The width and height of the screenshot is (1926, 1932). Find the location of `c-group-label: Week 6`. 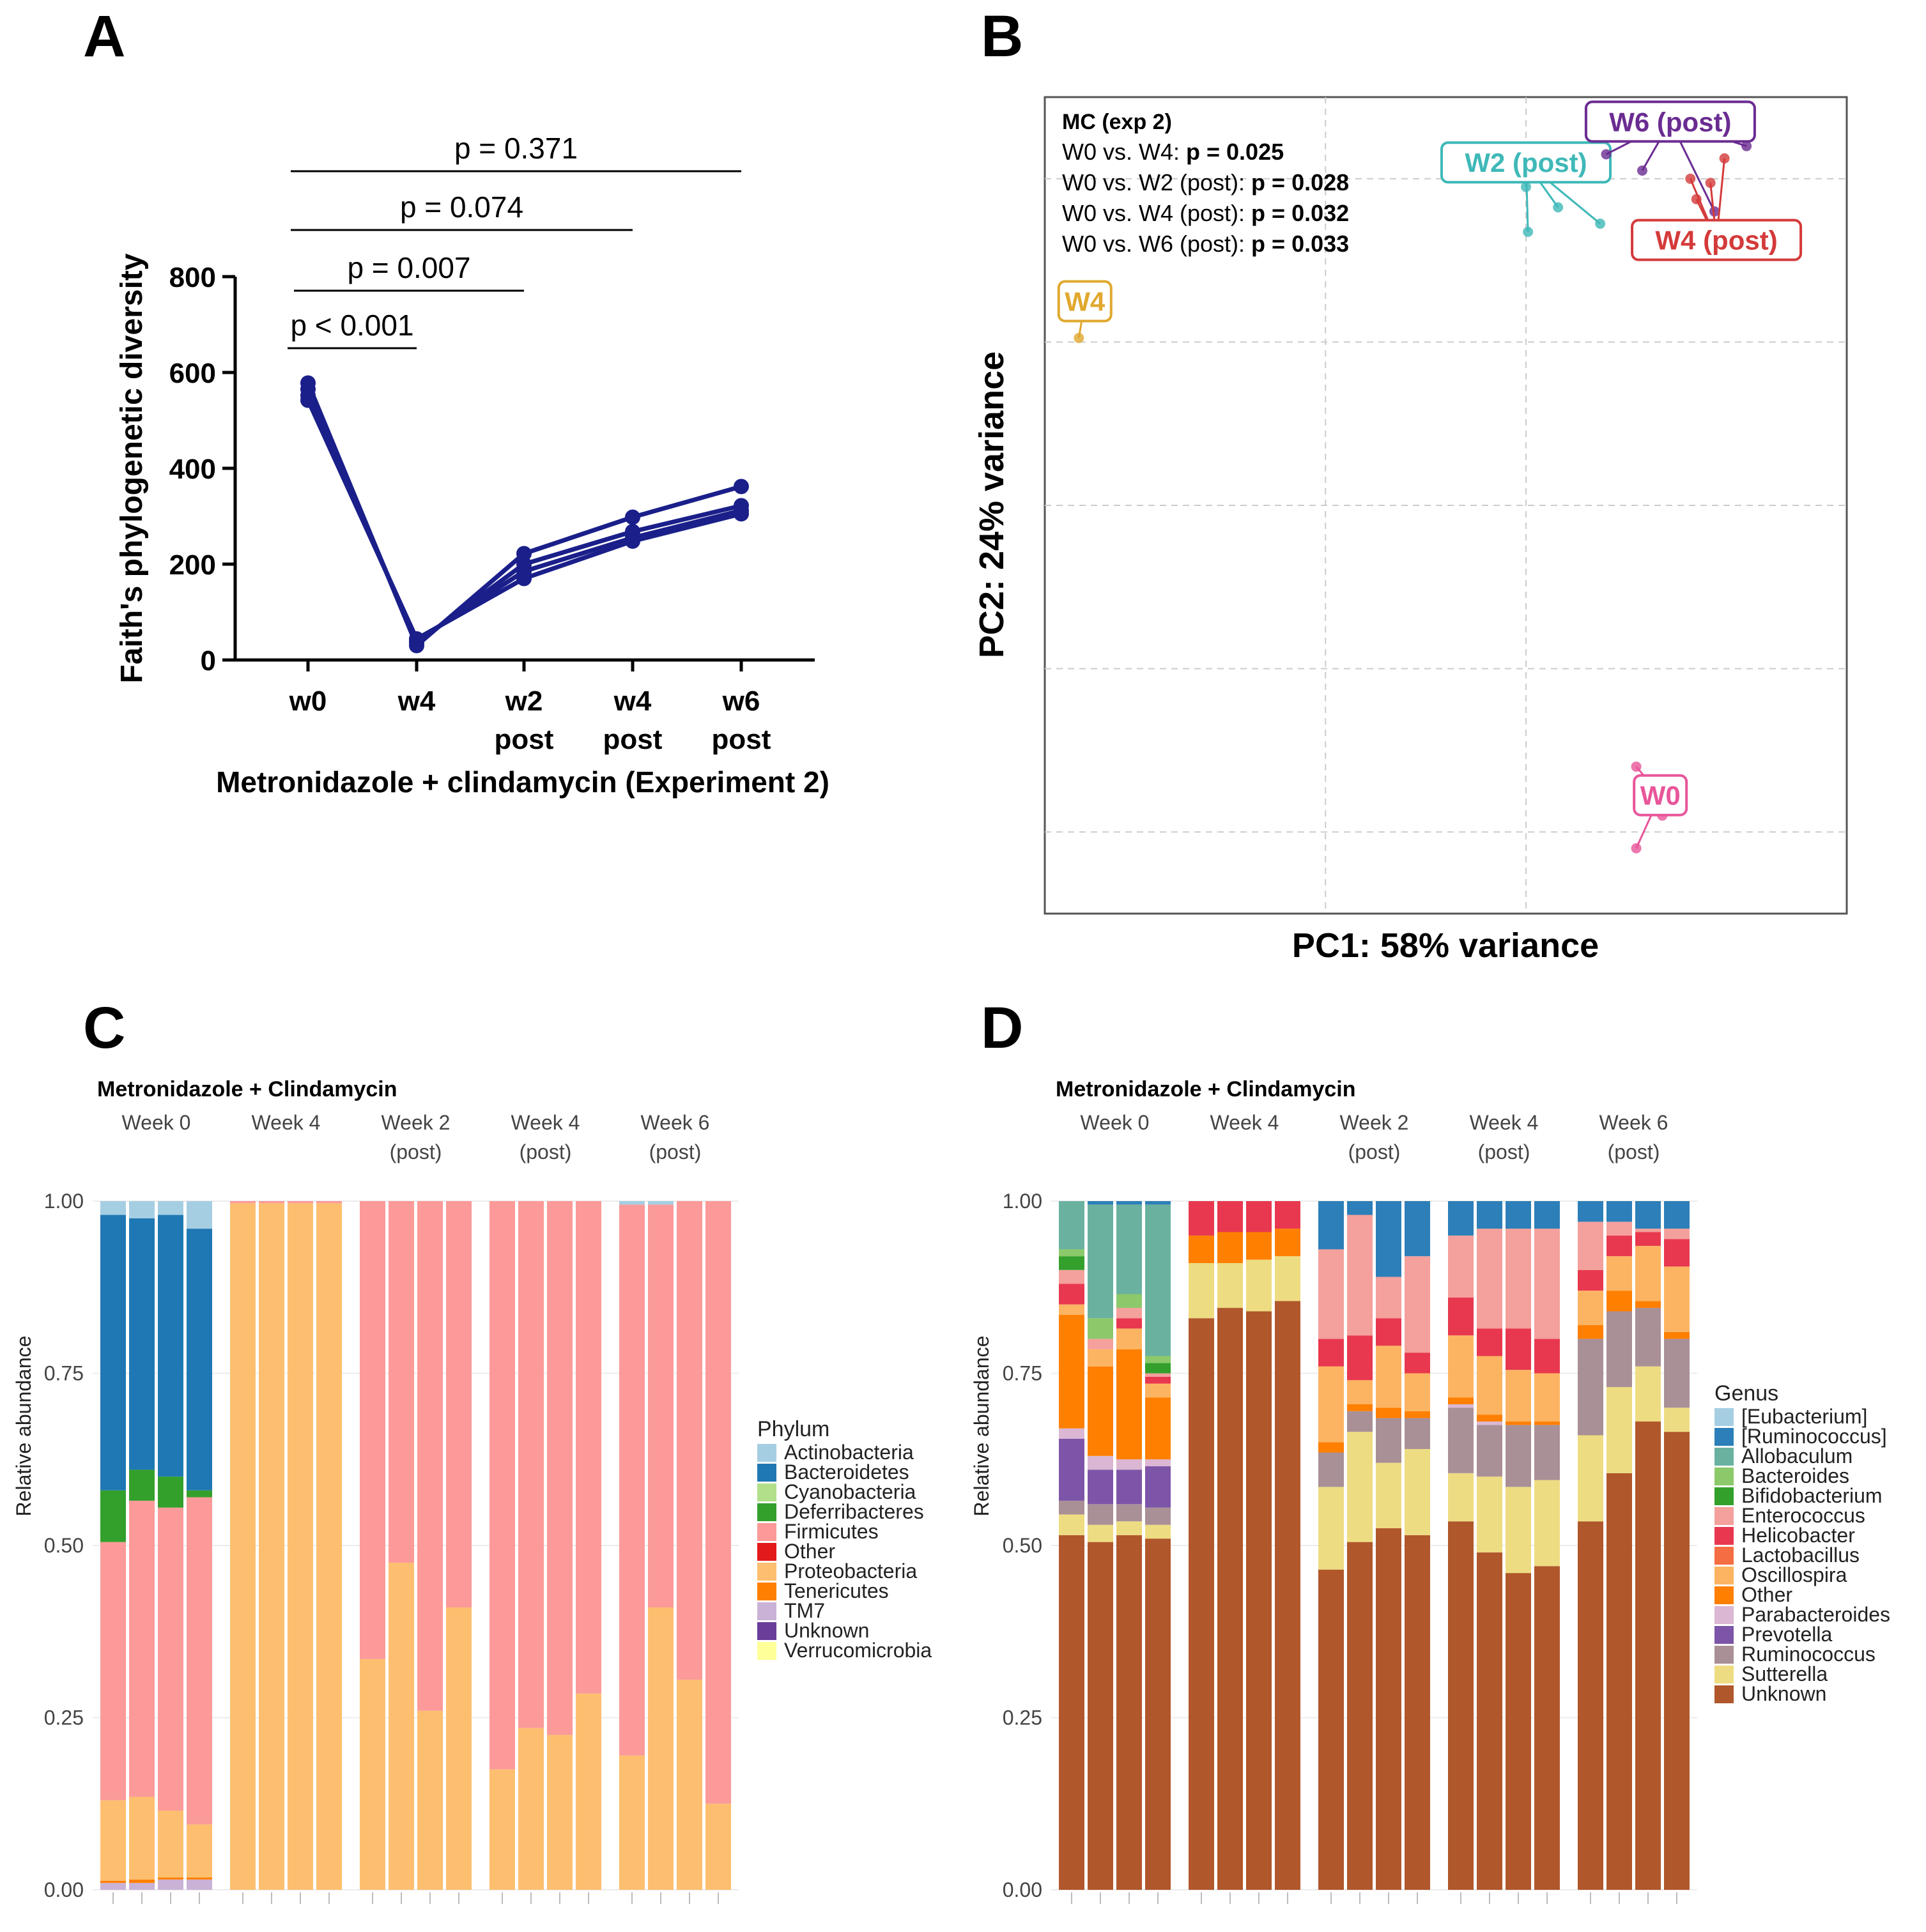

c-group-label: Week 6 is located at coordinates (675, 1122).